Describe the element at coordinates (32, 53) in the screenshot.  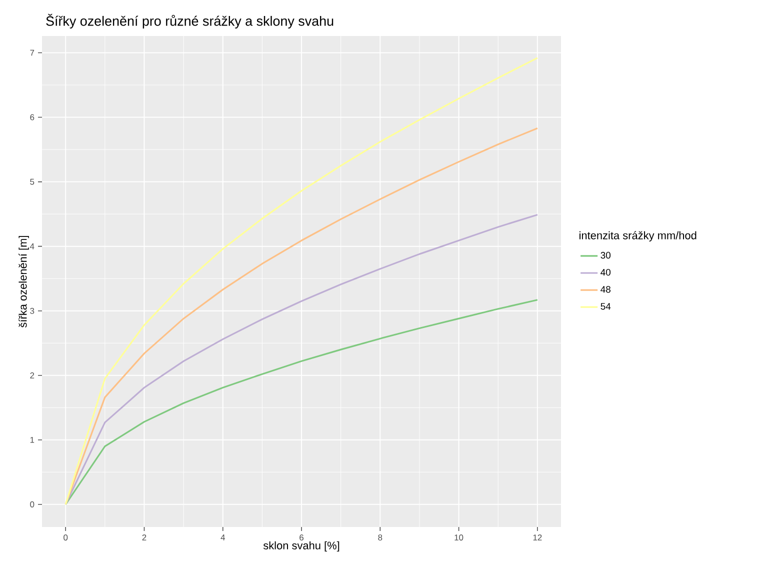
I see `y-tick-label: 7` at that location.